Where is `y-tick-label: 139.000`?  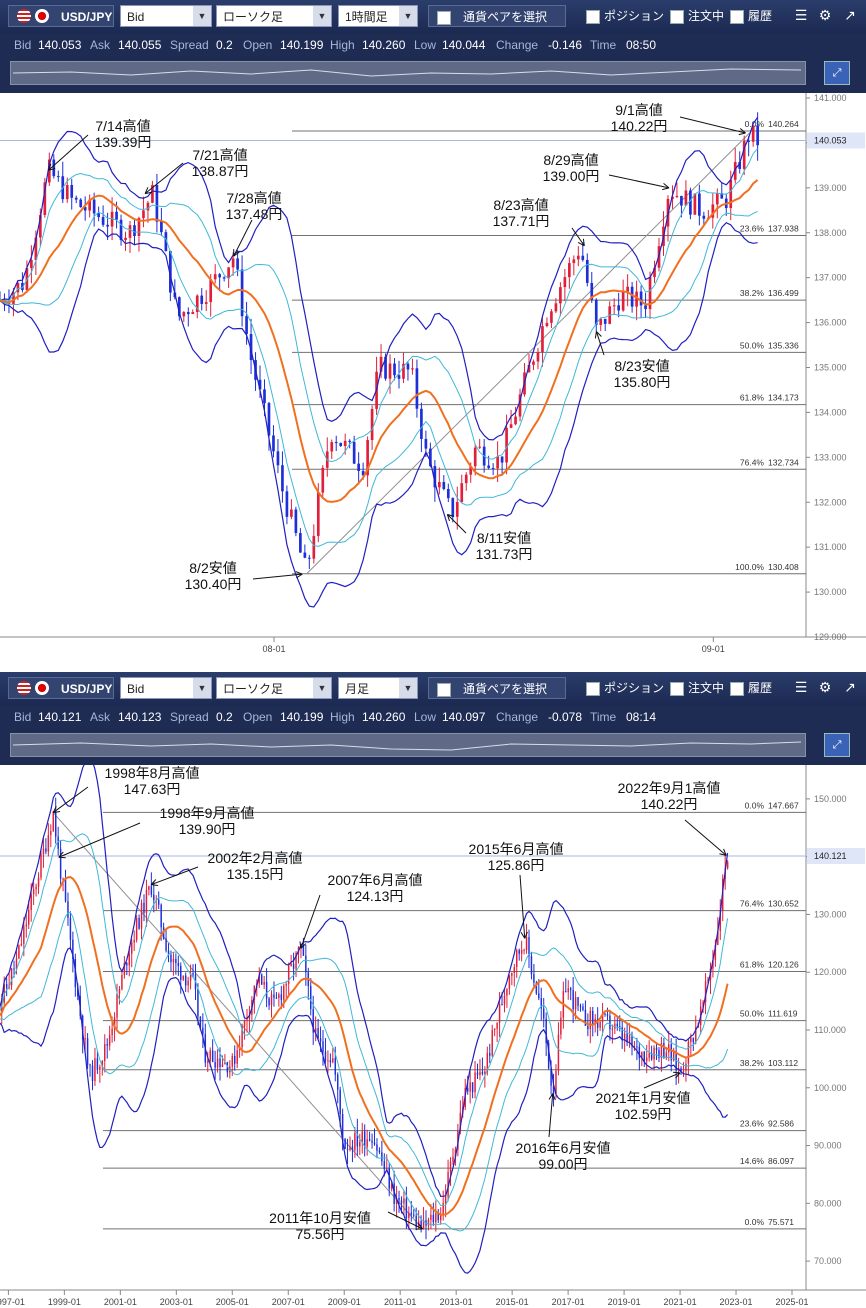
y-tick-label: 139.000 is located at coordinates (830, 188).